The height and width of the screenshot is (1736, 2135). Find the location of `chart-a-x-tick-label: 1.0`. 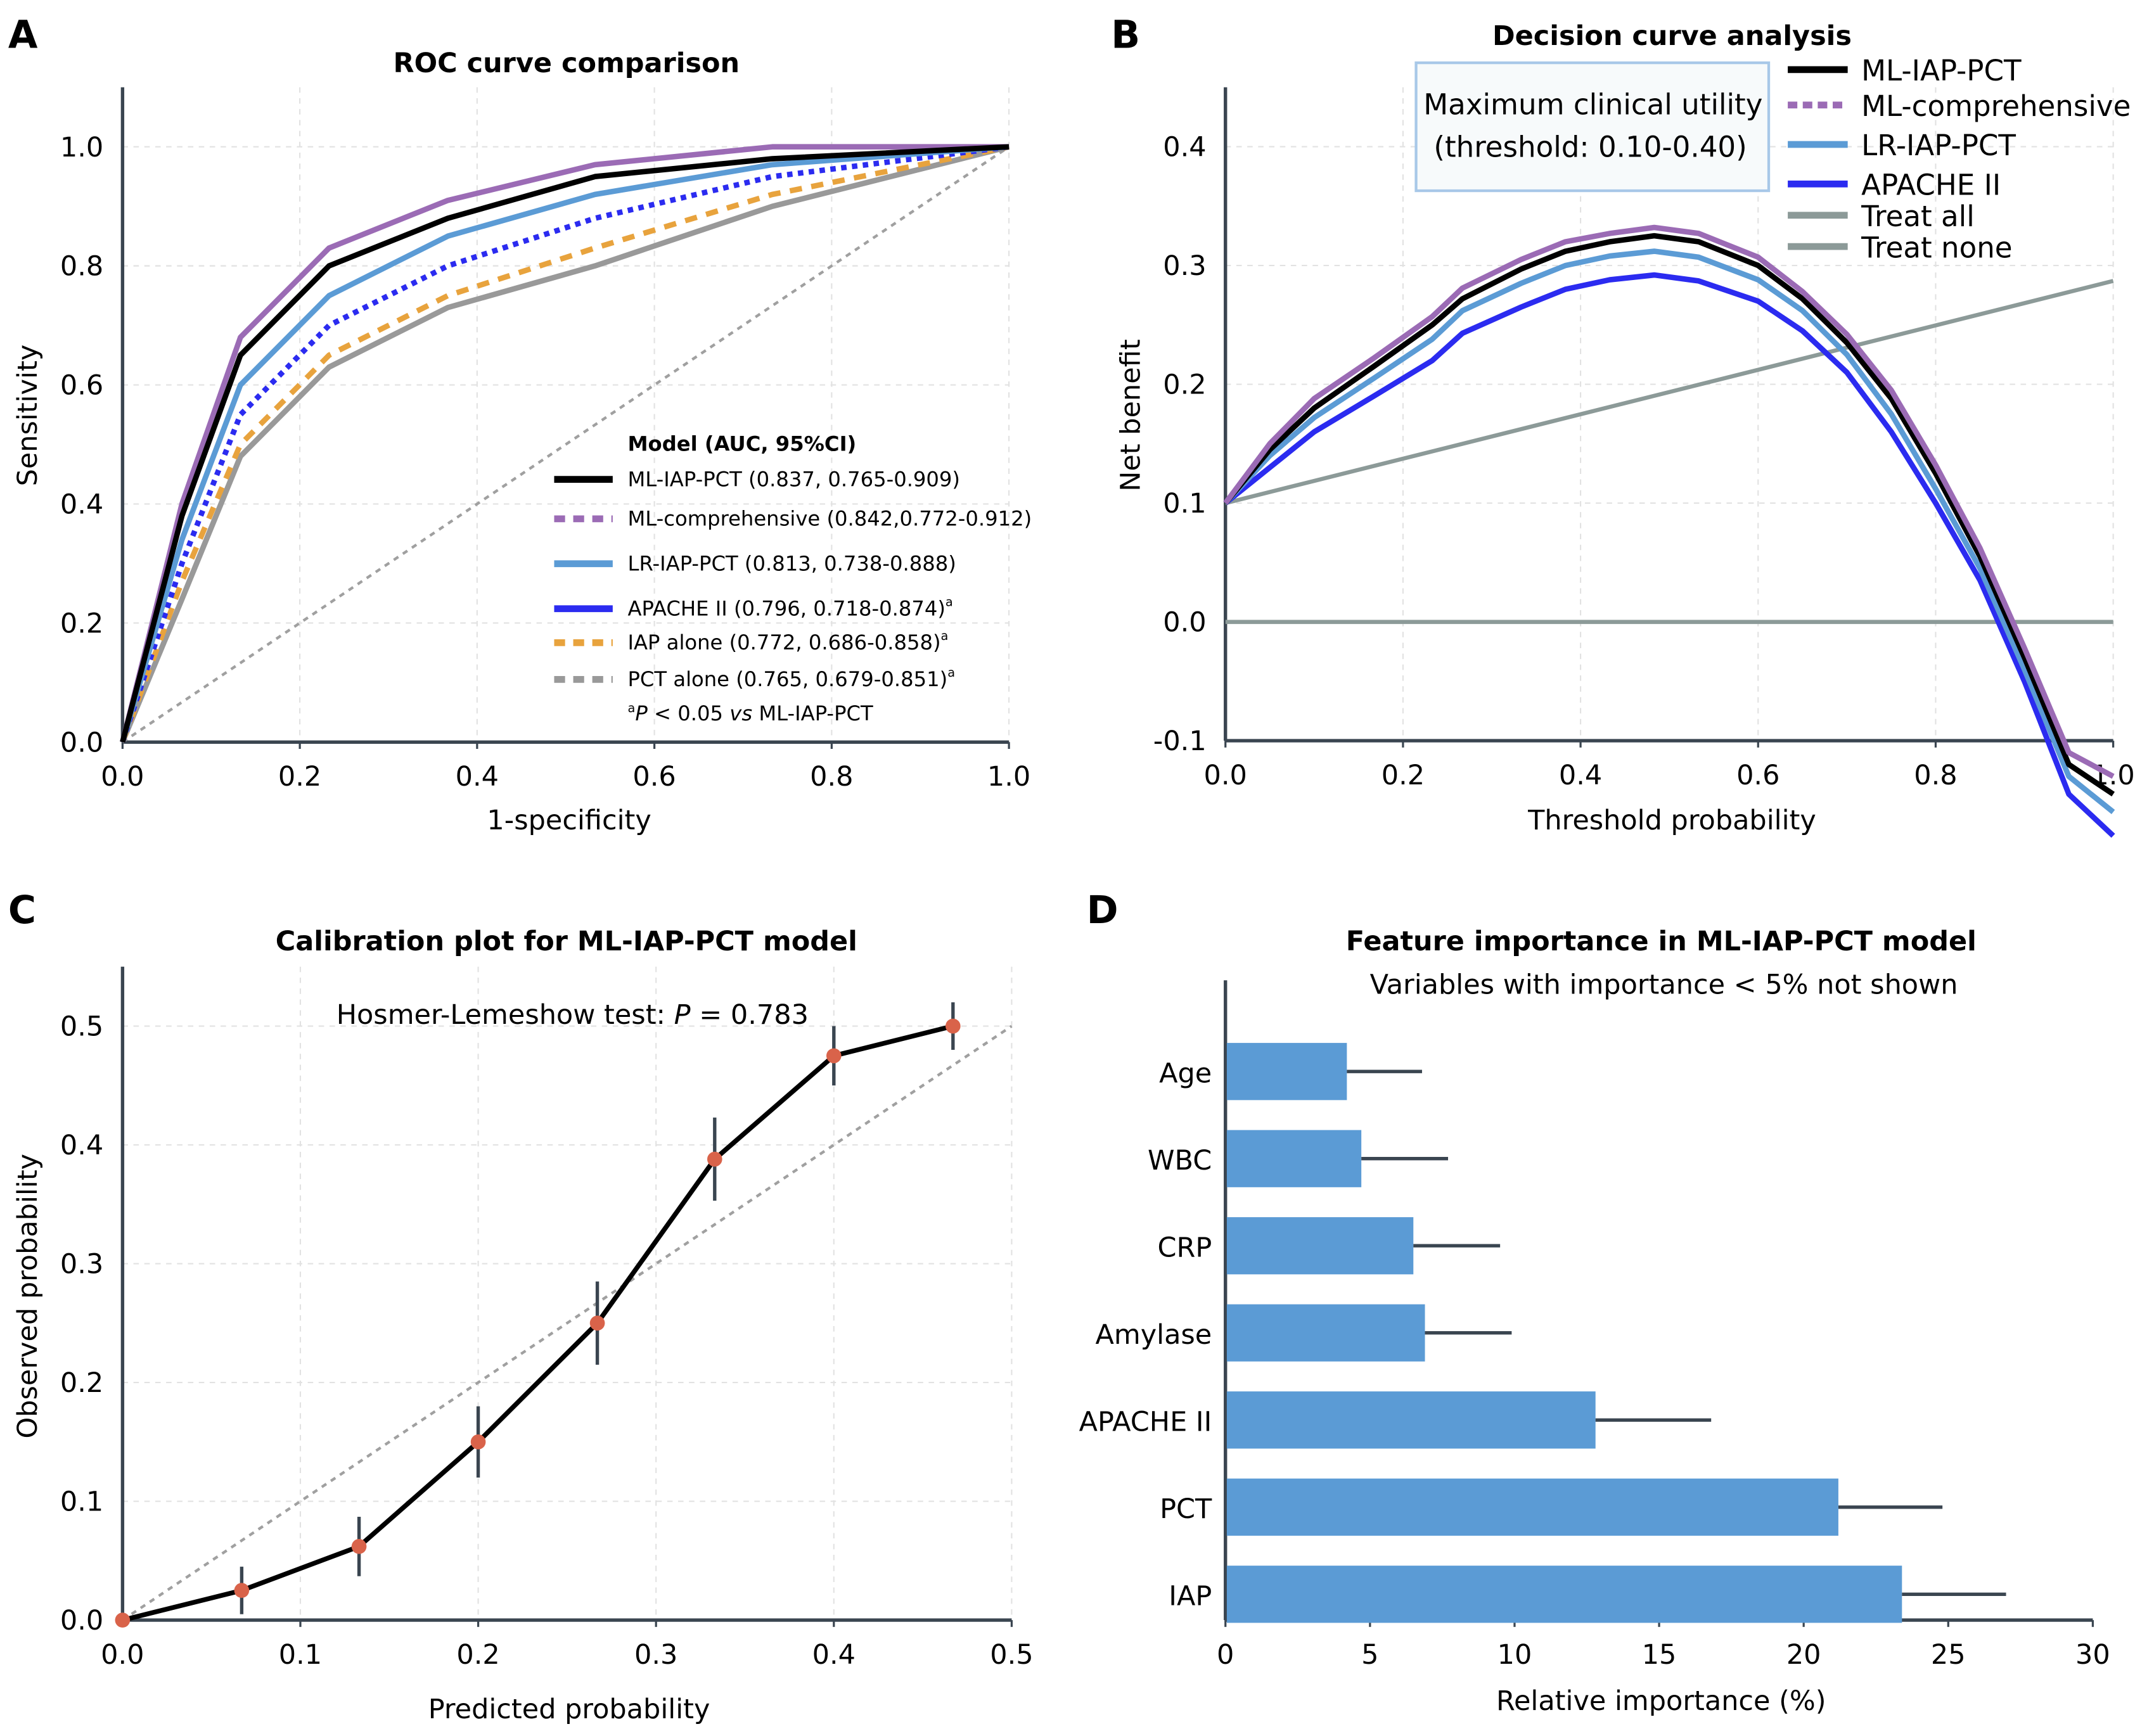

chart-a-x-tick-label: 1.0 is located at coordinates (1009, 777).